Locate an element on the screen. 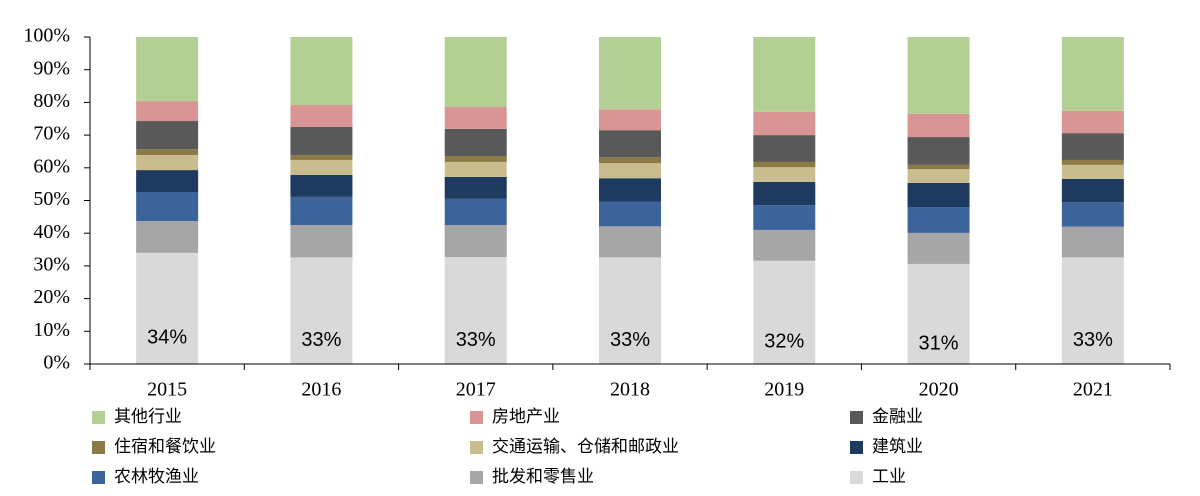 This screenshot has height=496, width=1200. x-tick-label: 2018 is located at coordinates (630, 390).